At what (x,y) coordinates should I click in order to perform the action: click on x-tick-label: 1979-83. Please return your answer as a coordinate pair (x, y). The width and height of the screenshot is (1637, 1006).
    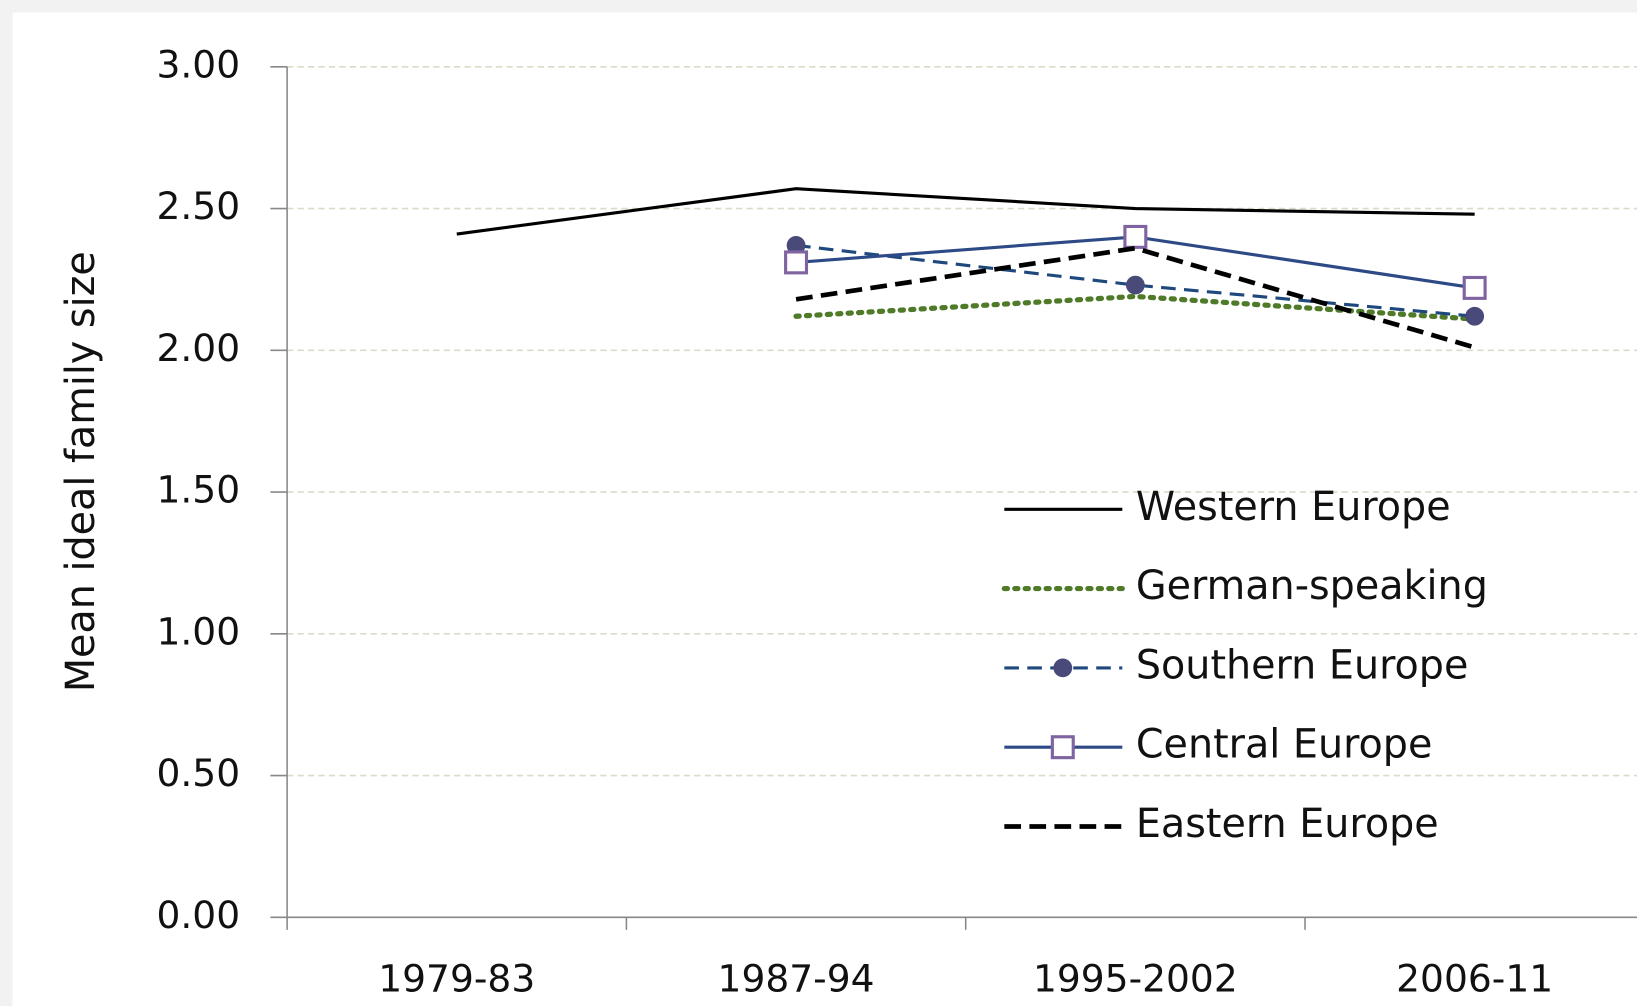
    Looking at the image, I should click on (456, 978).